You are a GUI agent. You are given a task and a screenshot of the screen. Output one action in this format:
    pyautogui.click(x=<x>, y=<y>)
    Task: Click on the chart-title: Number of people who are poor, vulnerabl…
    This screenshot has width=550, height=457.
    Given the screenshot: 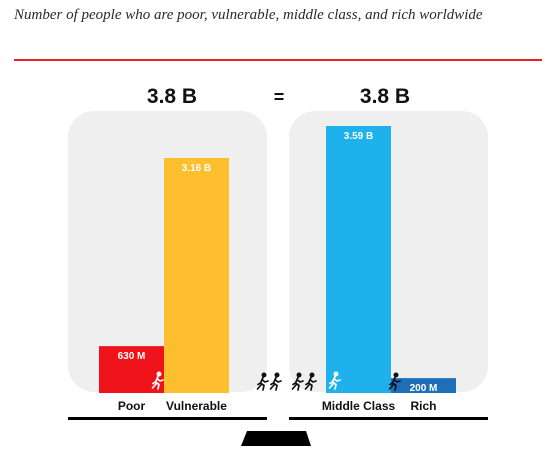 What is the action you would take?
    pyautogui.click(x=248, y=15)
    